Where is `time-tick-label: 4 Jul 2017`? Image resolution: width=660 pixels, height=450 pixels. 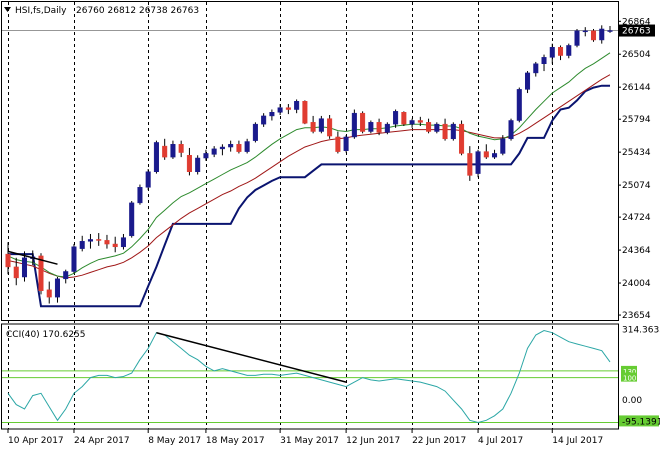
time-tick-label: 4 Jul 2017 is located at coordinates (500, 441).